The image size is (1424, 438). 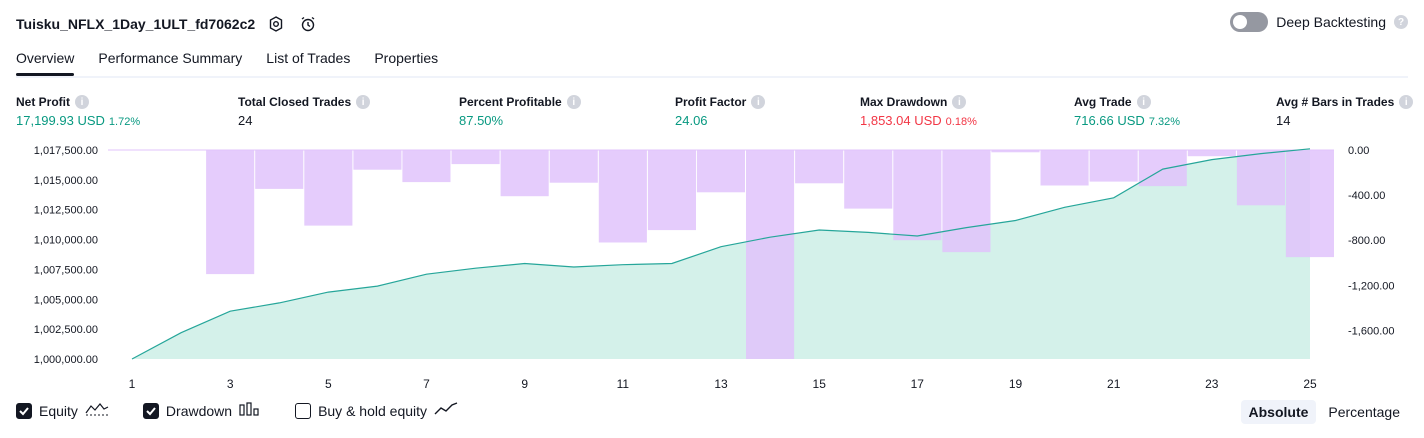 What do you see at coordinates (308, 24) in the screenshot?
I see `alarm-clock-icon` at bounding box center [308, 24].